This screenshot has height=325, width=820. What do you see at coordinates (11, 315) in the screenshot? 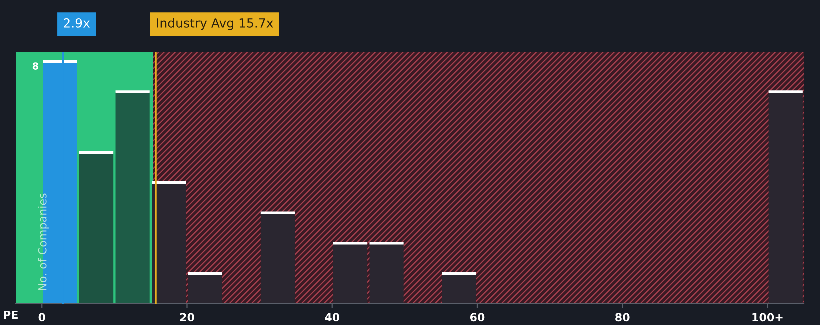
I see `x-axis-title: PE` at bounding box center [11, 315].